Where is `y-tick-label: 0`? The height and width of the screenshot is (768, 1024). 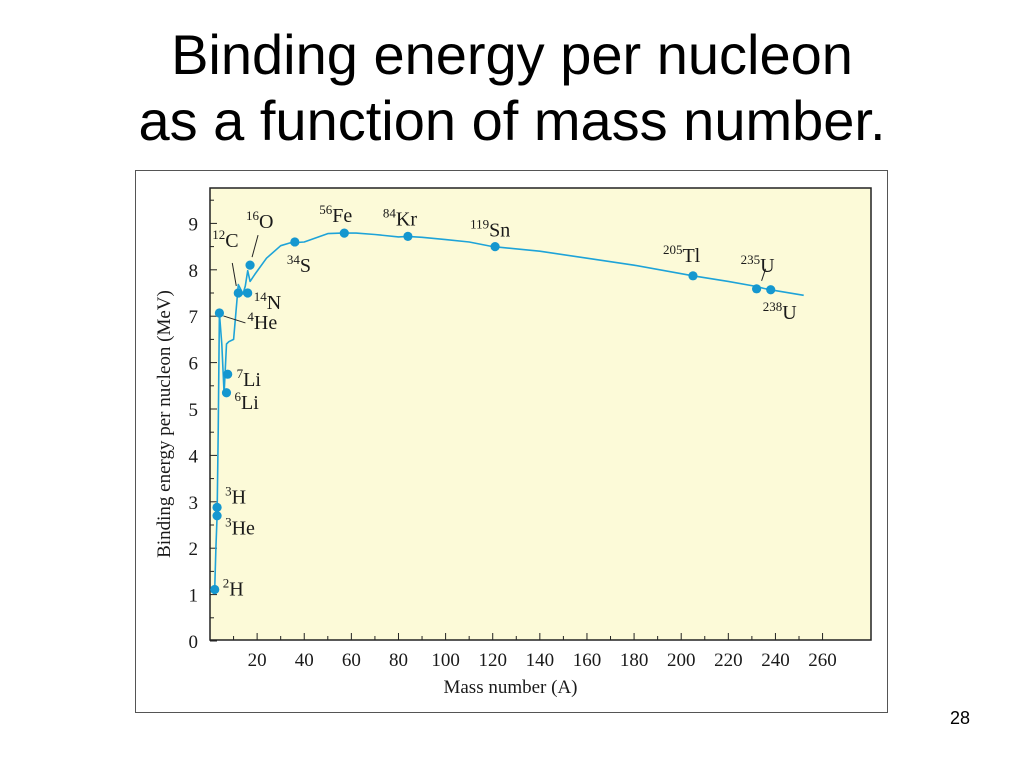
y-tick-label: 0 is located at coordinates (194, 642).